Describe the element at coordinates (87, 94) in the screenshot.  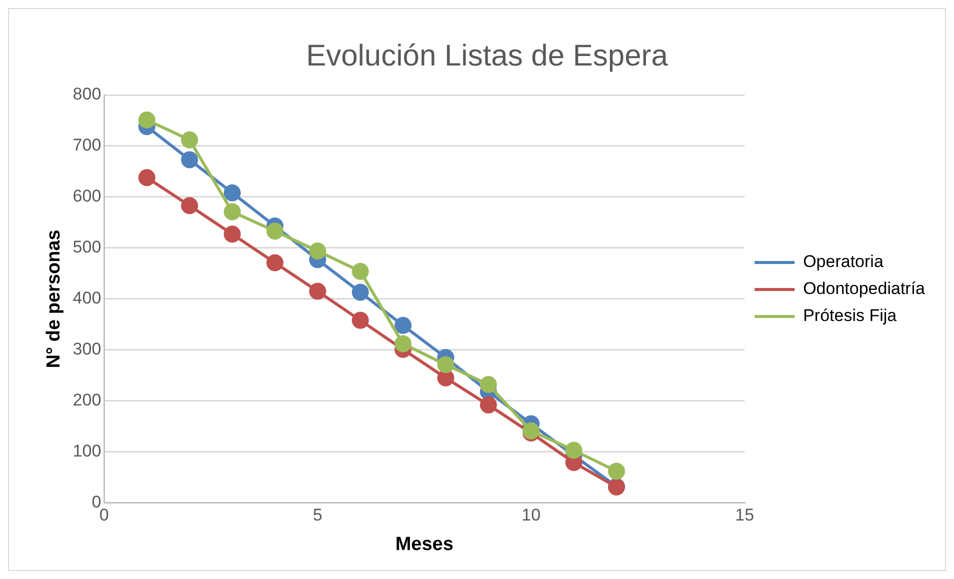
I see `y-tick-label: 800` at that location.